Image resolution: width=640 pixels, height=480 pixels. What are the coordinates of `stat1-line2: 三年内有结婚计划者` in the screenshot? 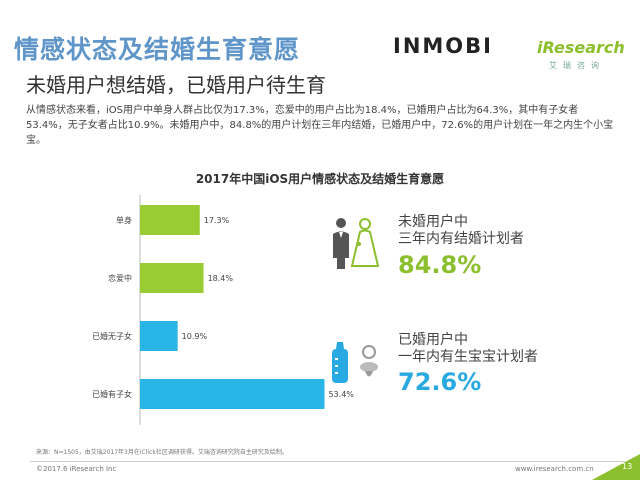 It's located at (461, 239).